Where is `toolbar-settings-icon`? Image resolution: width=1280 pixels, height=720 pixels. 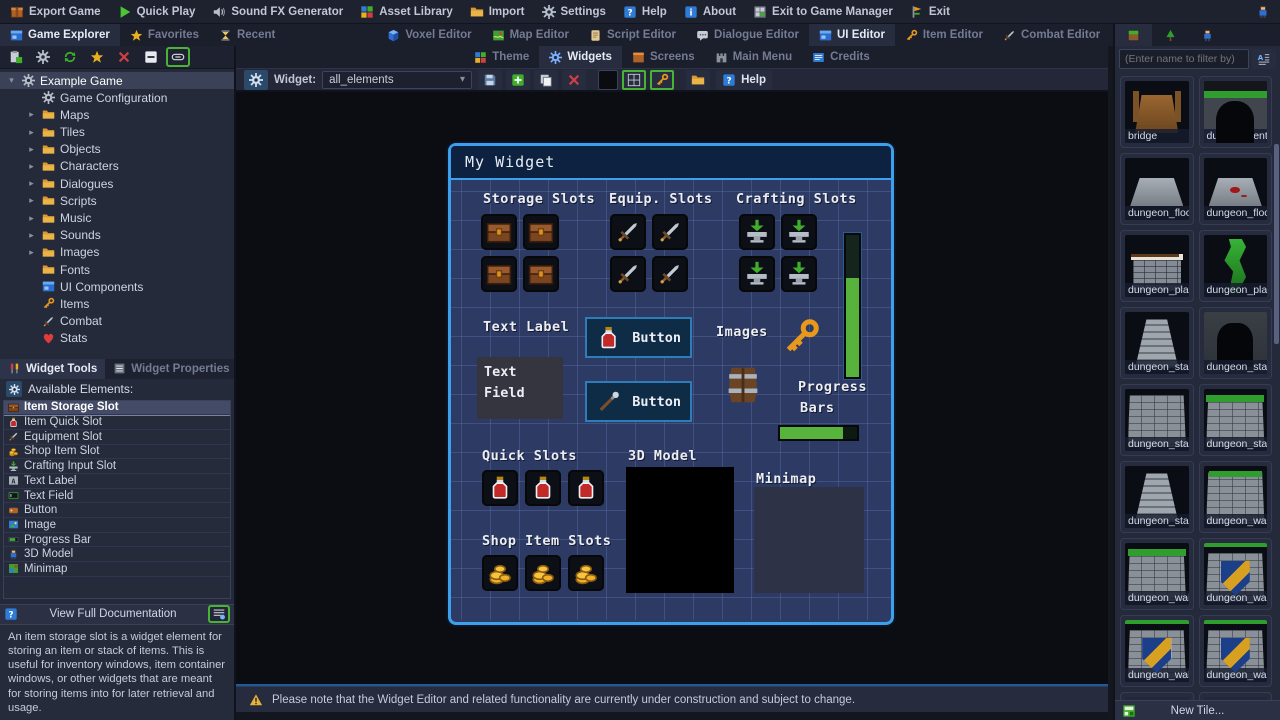 toolbar-settings-icon is located at coordinates (43, 57).